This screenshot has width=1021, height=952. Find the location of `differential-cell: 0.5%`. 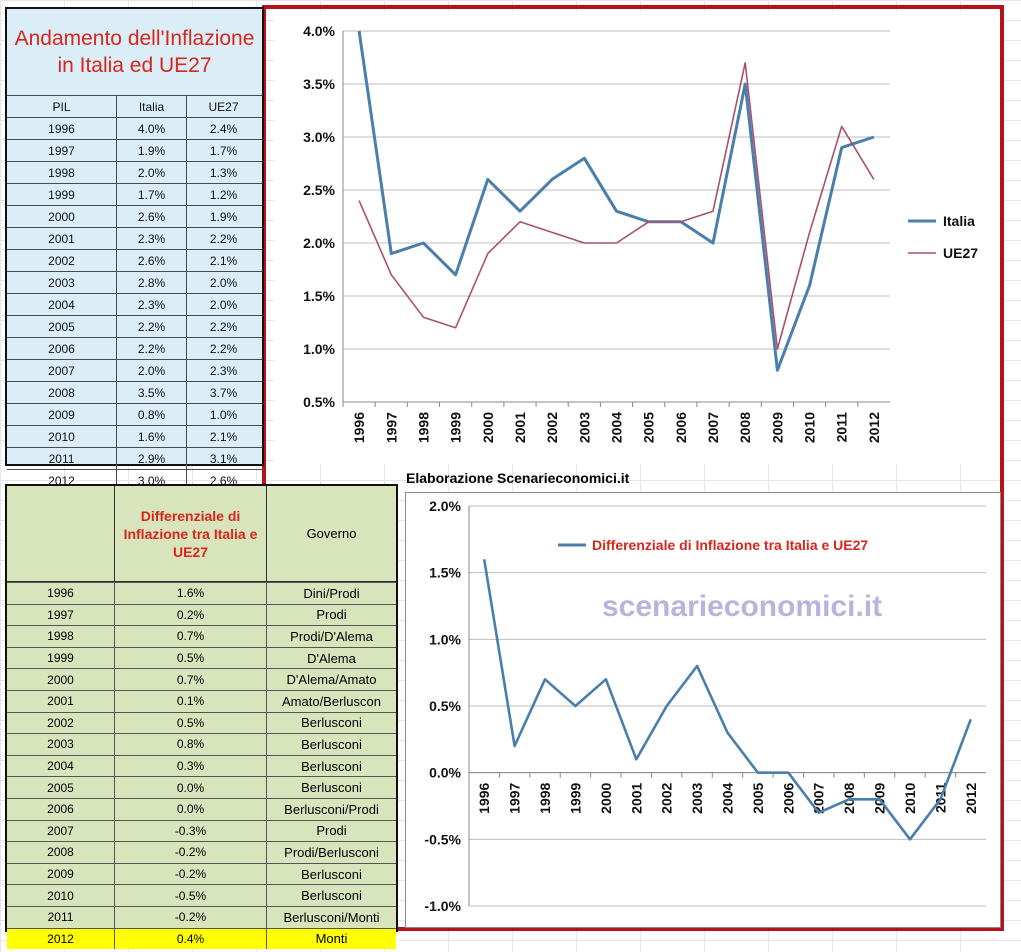

differential-cell: 0.5% is located at coordinates (191, 723).